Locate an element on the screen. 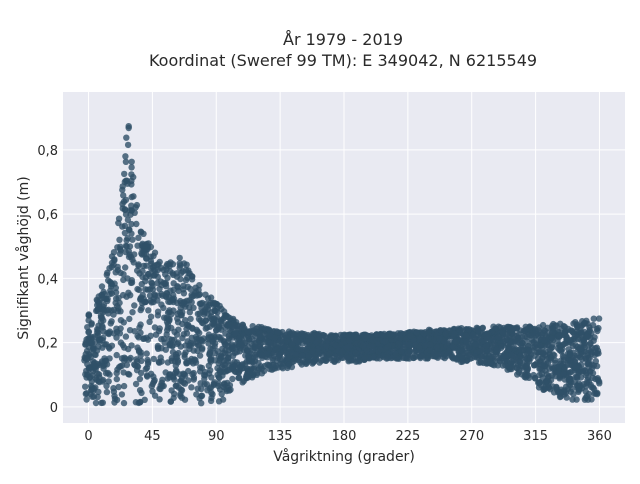 This screenshot has width=640, height=484. y-tick-label: 0,8 is located at coordinates (47, 151).